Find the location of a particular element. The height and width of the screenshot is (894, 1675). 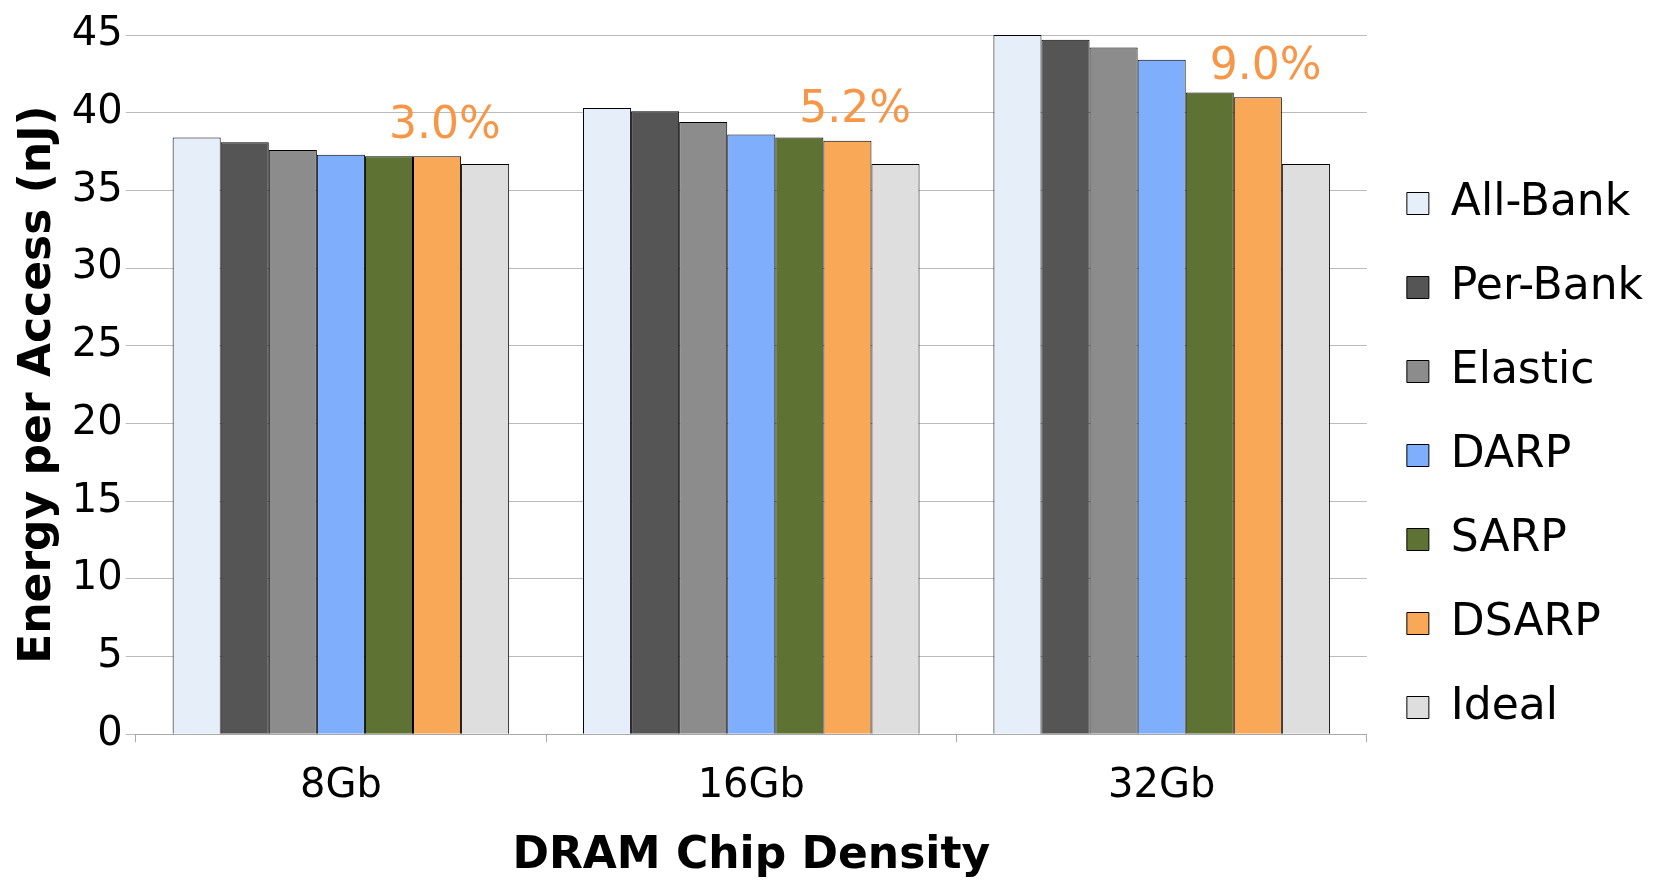

x-tick-label: 8Gb is located at coordinates (340, 782).